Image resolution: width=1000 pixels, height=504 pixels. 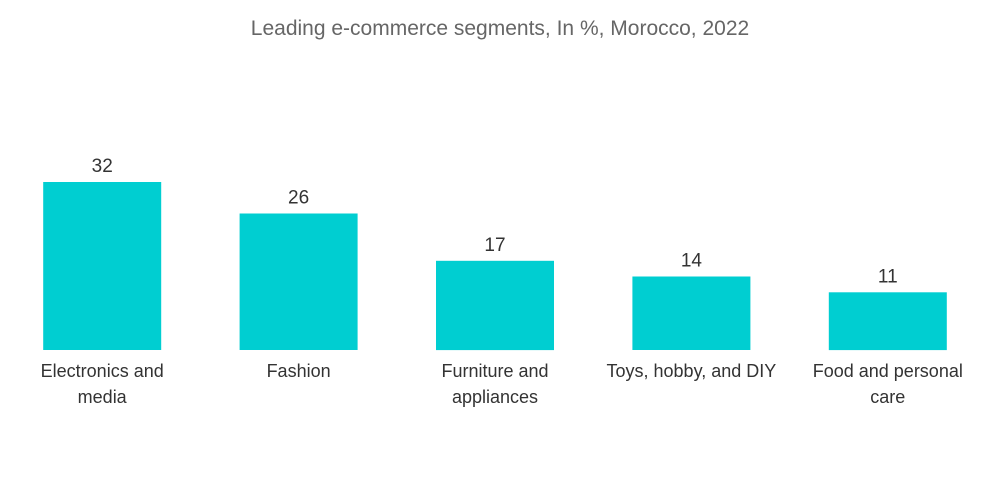 What do you see at coordinates (888, 276) in the screenshot?
I see `bar-value-label: 11` at bounding box center [888, 276].